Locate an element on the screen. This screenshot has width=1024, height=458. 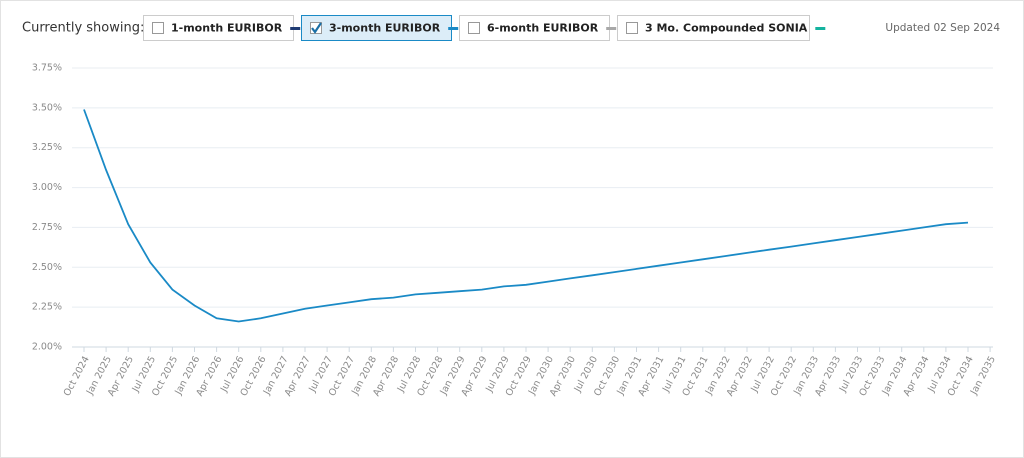
toggle-button: 6-month EURIBOR is located at coordinates (538, 28).